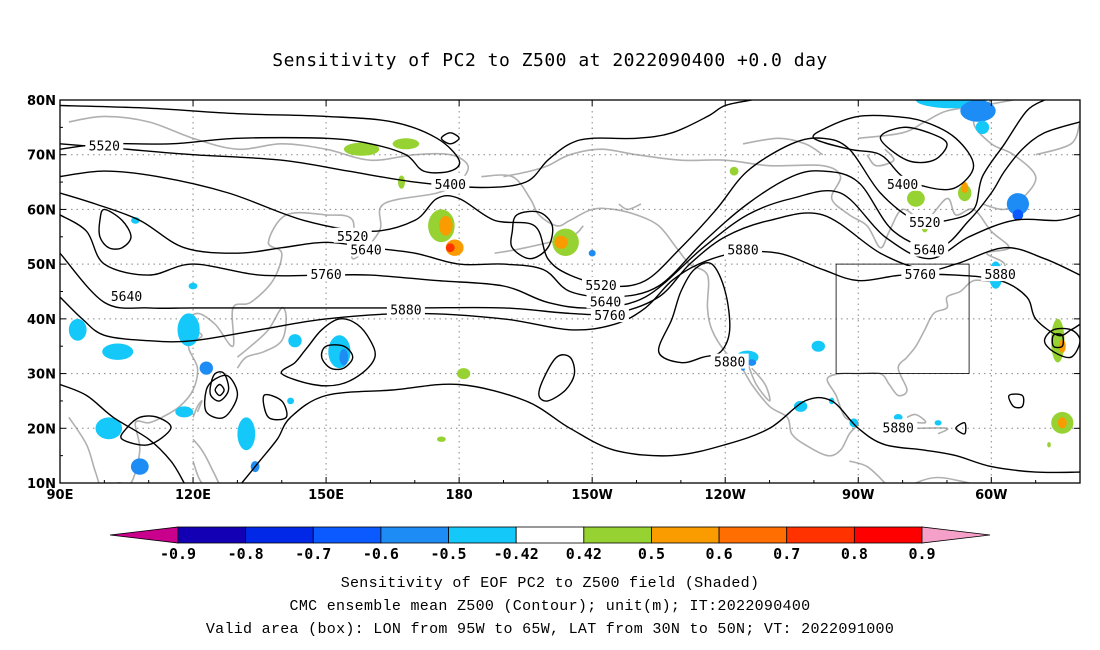 This screenshot has width=1100, height=650. What do you see at coordinates (60, 495) in the screenshot?
I see `lon-label: 90E` at bounding box center [60, 495].